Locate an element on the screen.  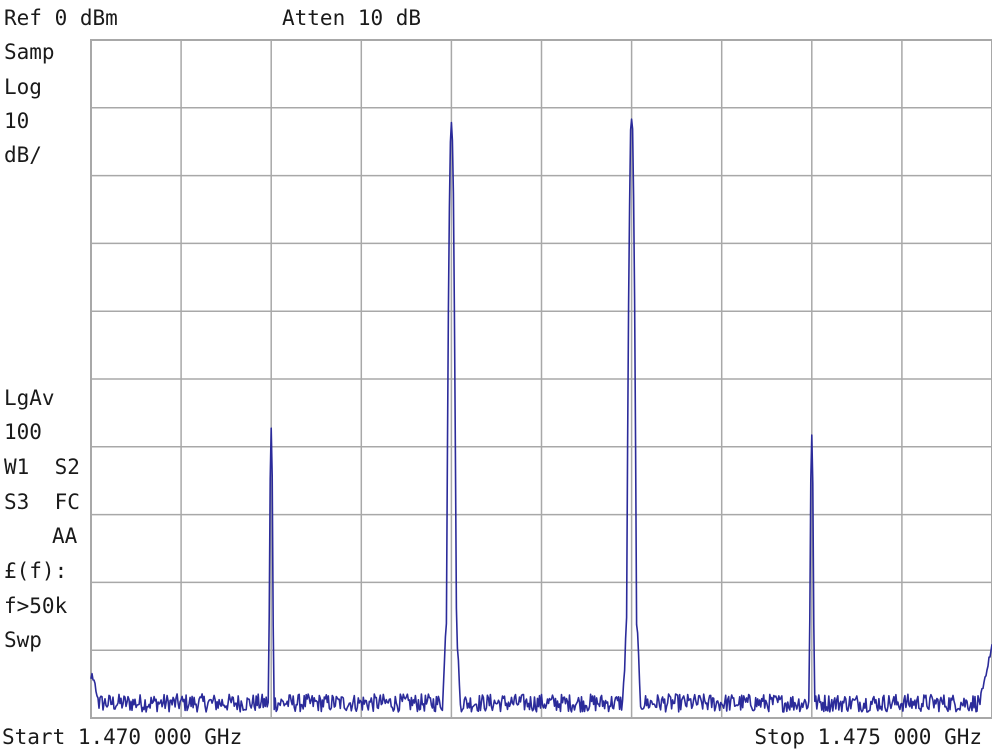
trace-modes-row-2: S3 FC is located at coordinates (42, 502).